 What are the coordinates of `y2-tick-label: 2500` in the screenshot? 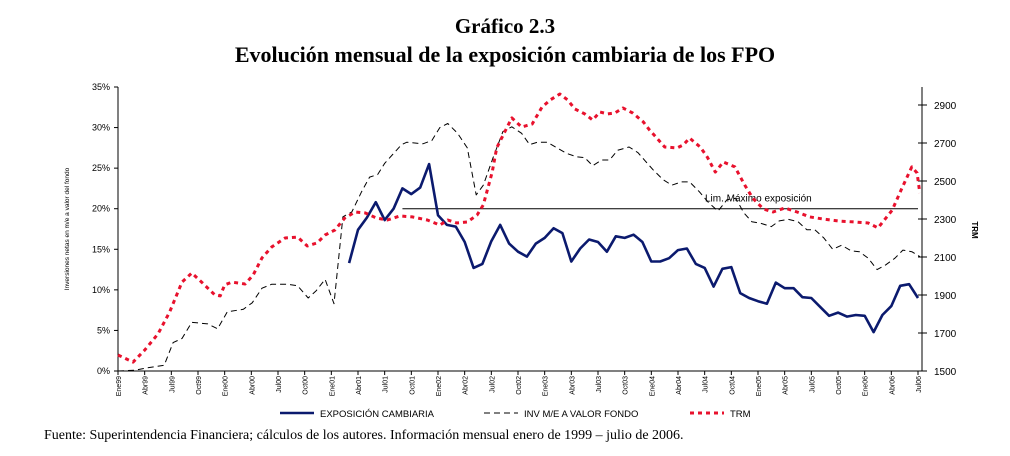 It's located at (945, 182).